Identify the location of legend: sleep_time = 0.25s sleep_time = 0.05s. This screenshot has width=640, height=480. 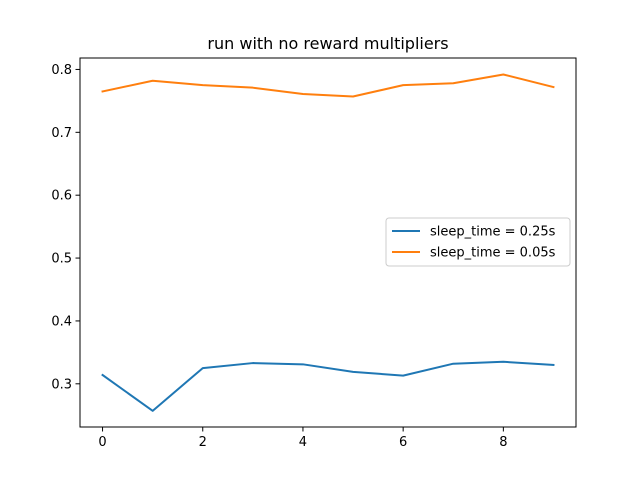
(478, 242).